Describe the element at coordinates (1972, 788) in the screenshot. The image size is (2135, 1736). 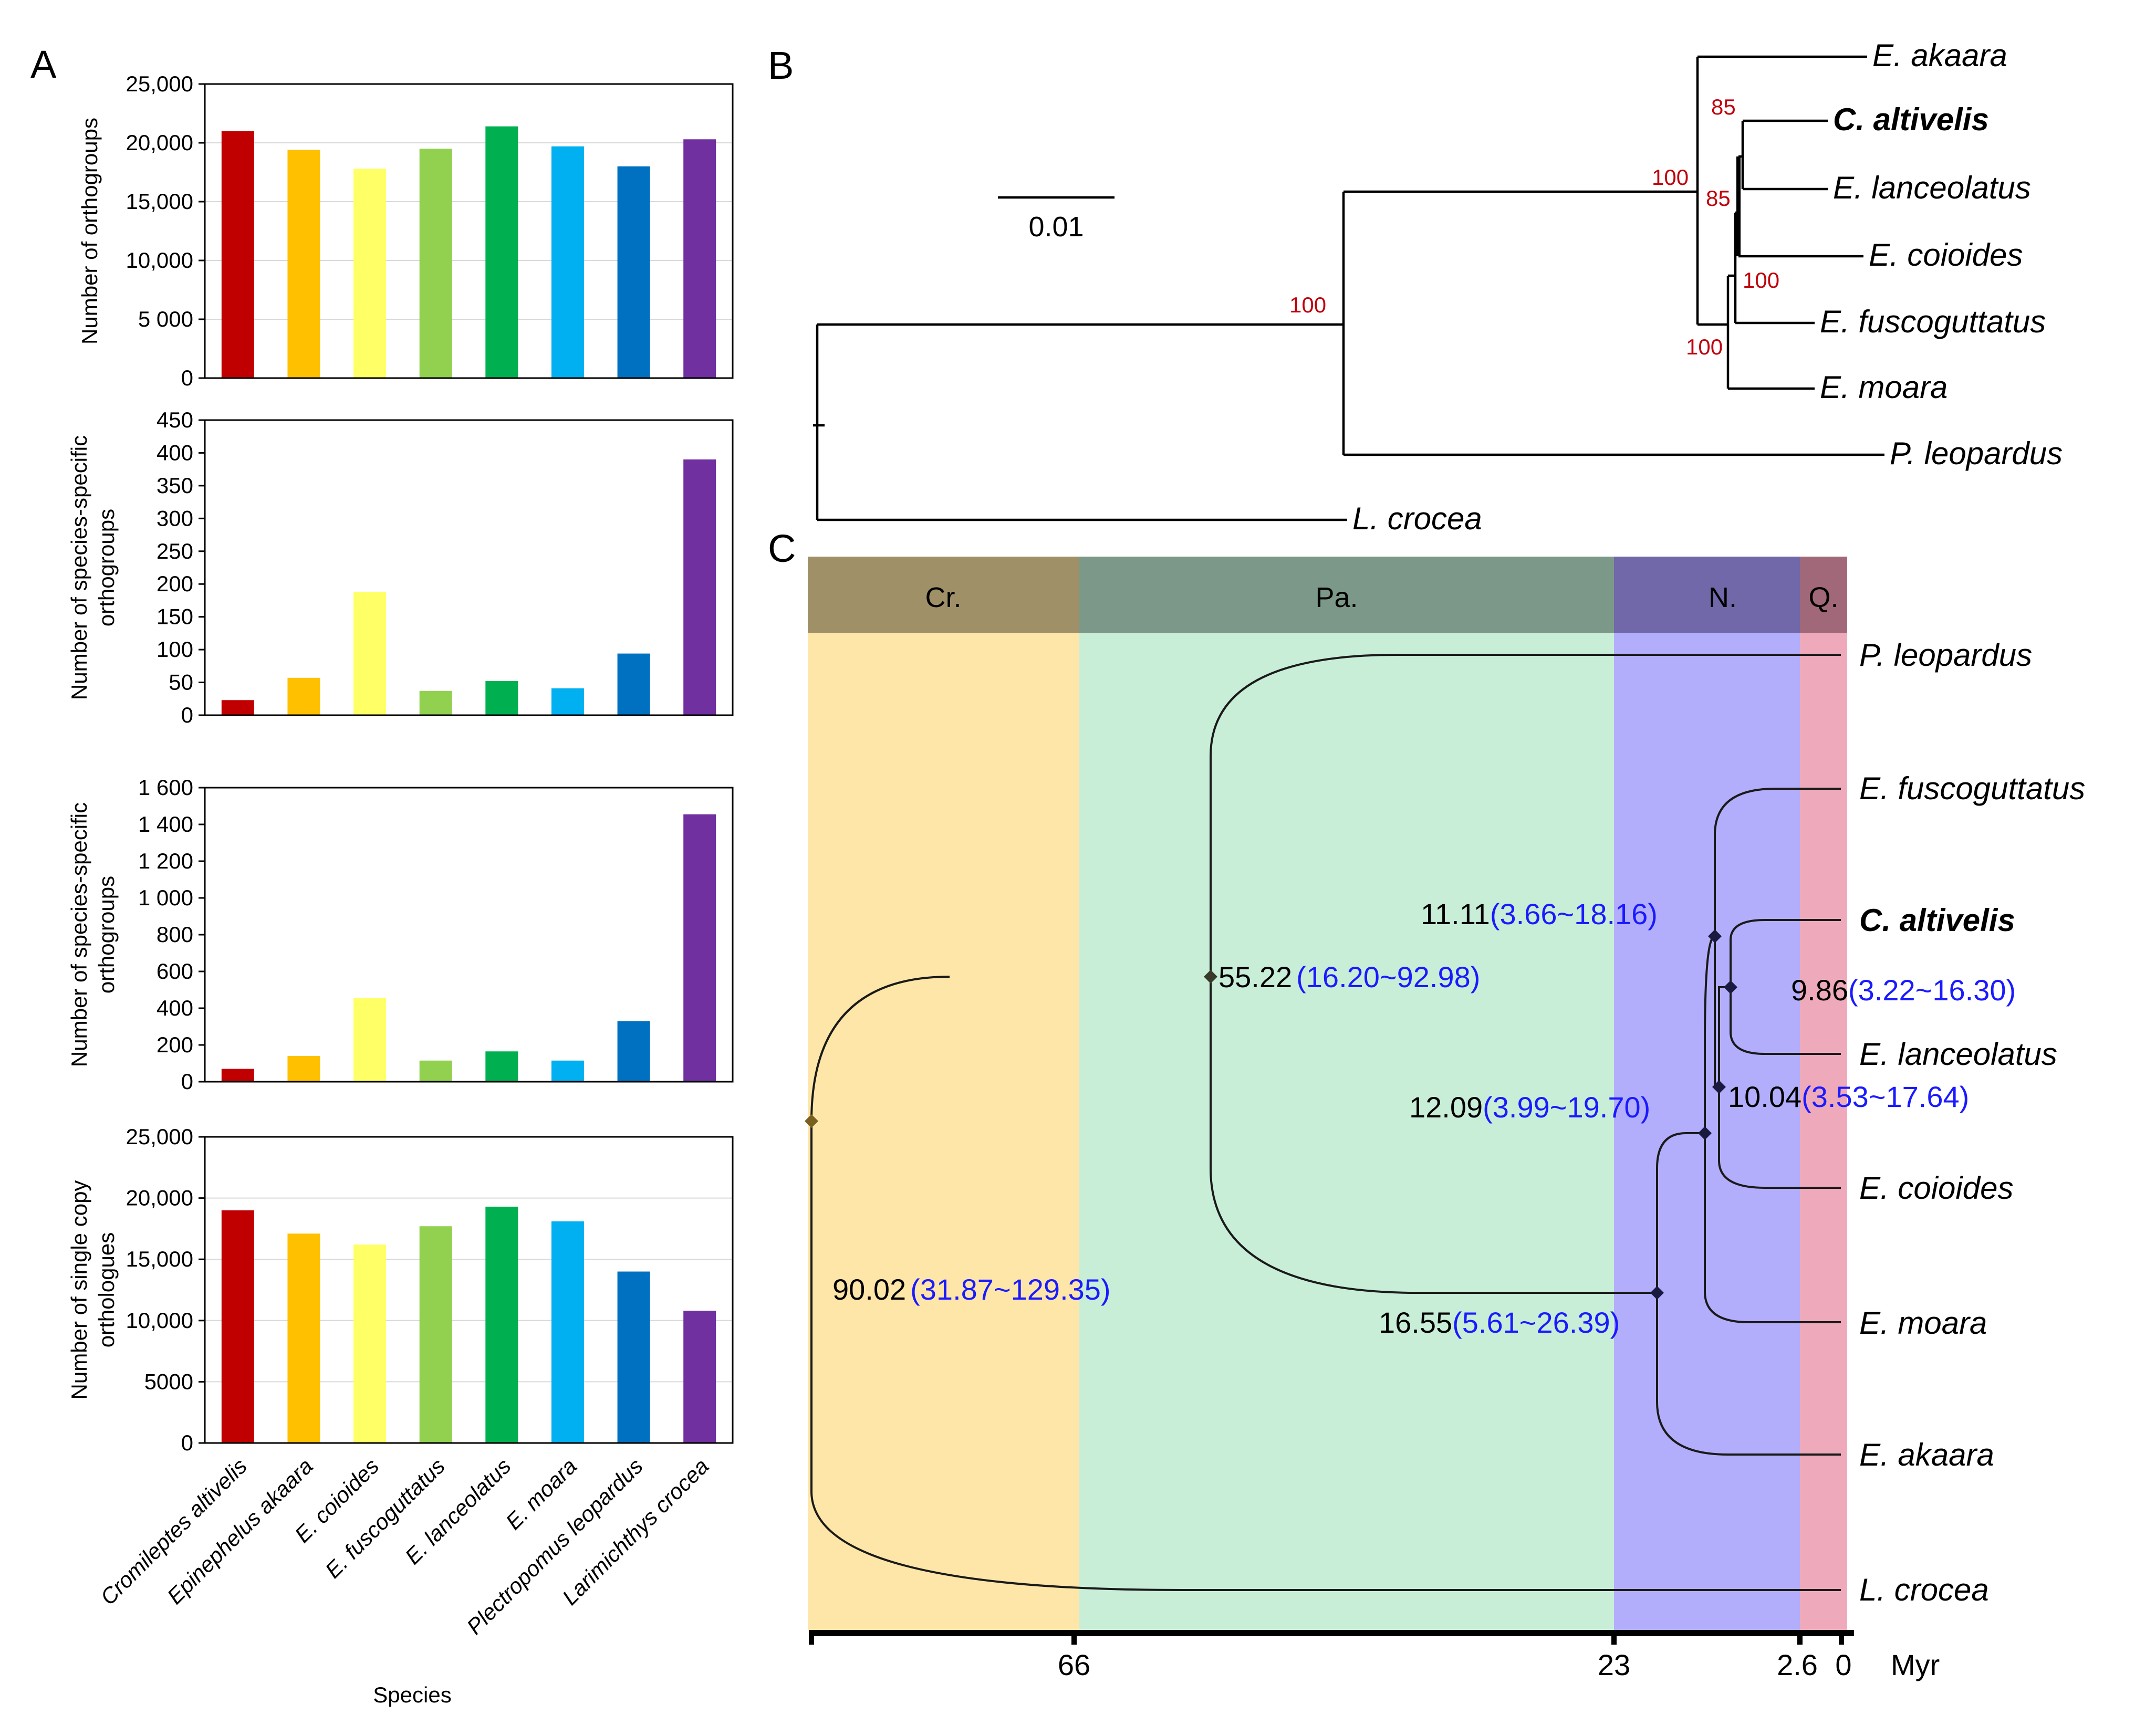
I see `tree-c-tip: E. fuscoguttatus` at that location.